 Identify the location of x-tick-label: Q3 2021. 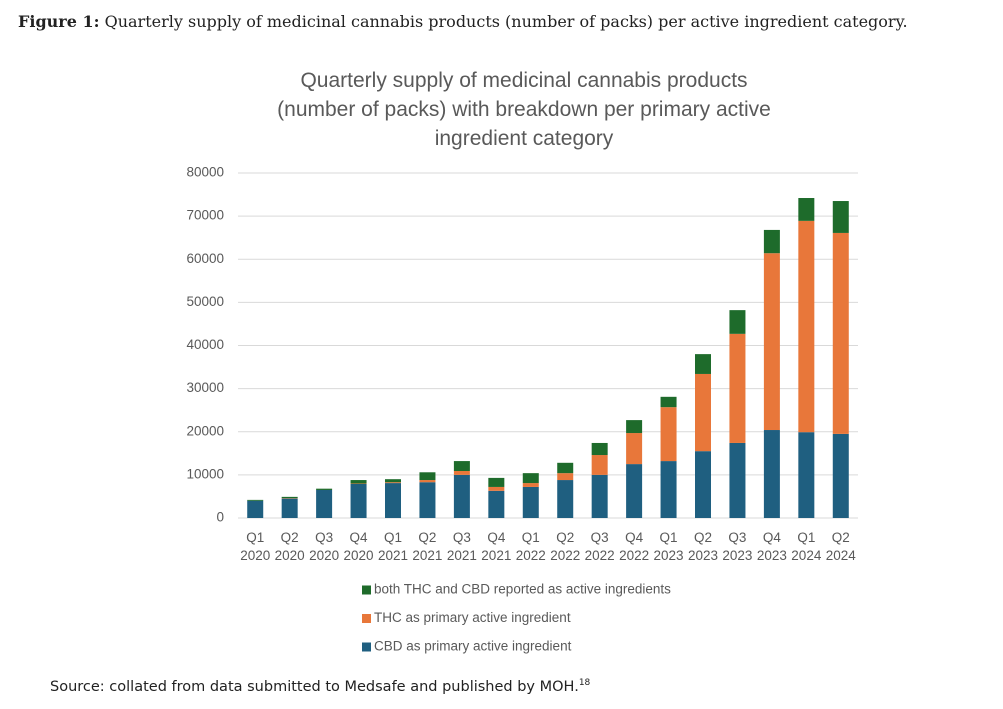
(462, 546).